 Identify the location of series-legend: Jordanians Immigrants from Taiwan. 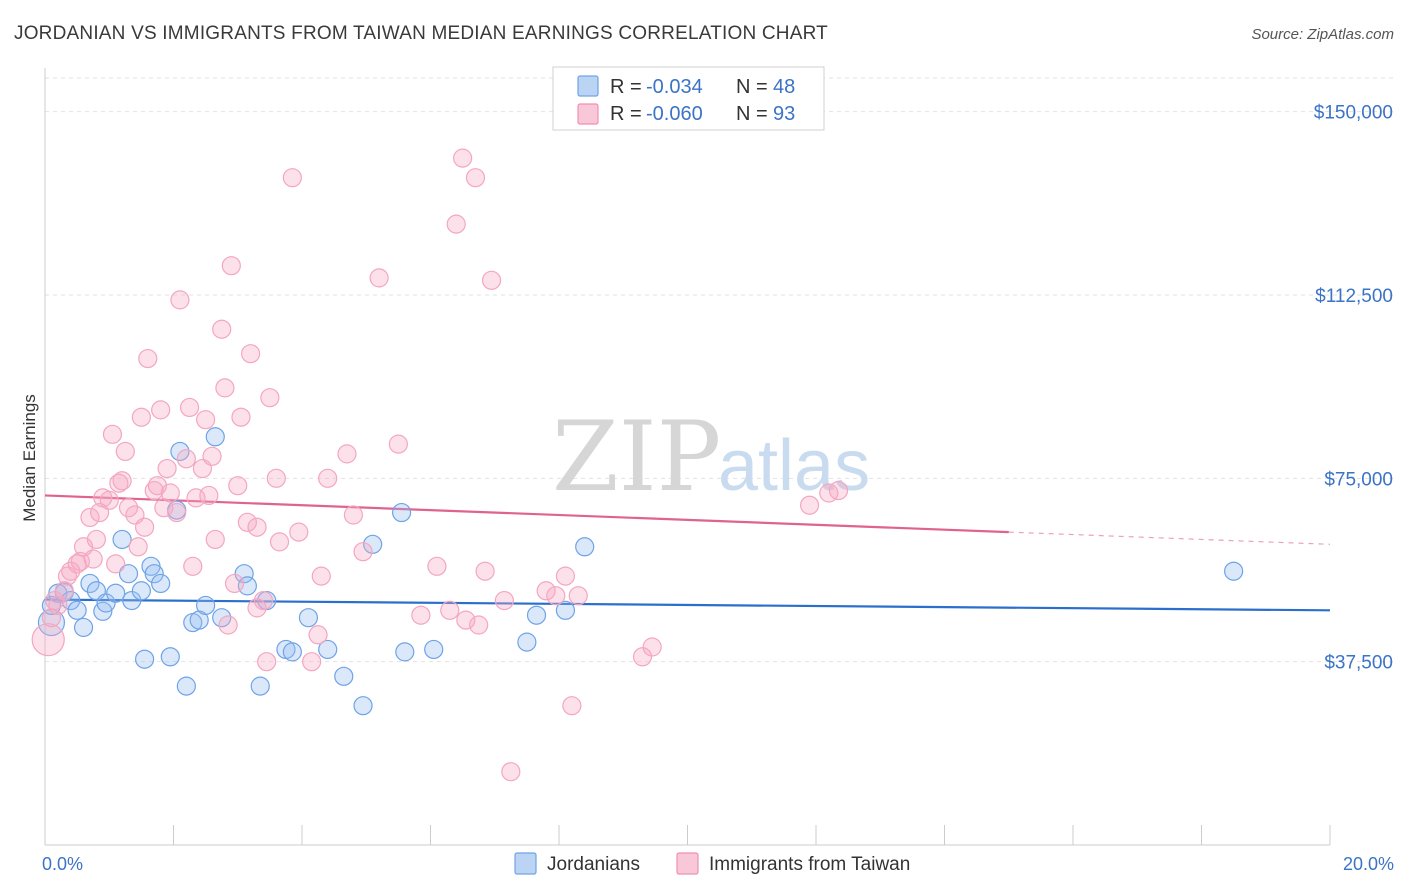
(712, 863).